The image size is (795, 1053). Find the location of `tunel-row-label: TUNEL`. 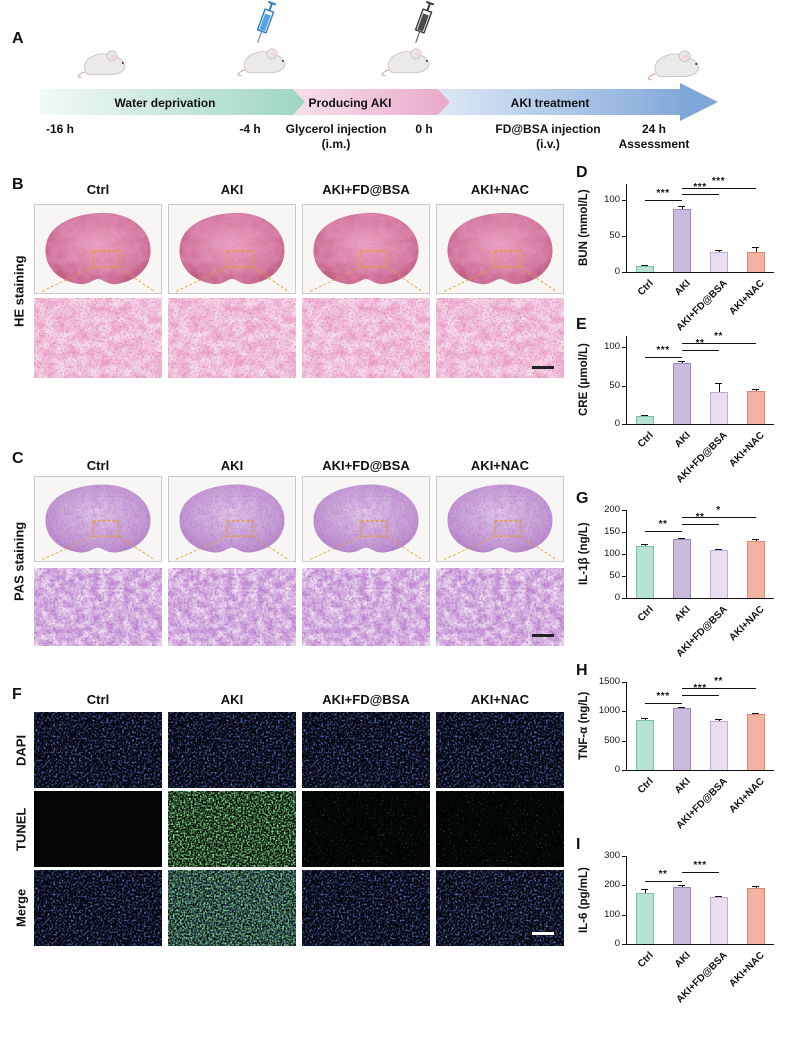

tunel-row-label: TUNEL is located at coordinates (21, 829).